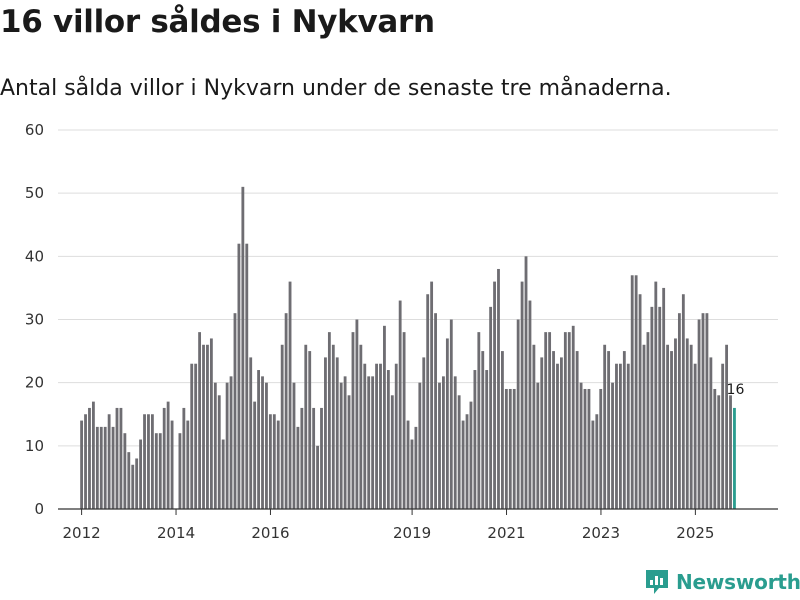 Image resolution: width=800 pixels, height=600 pixels. Describe the element at coordinates (34, 256) in the screenshot. I see `y-tick-label: 40` at that location.